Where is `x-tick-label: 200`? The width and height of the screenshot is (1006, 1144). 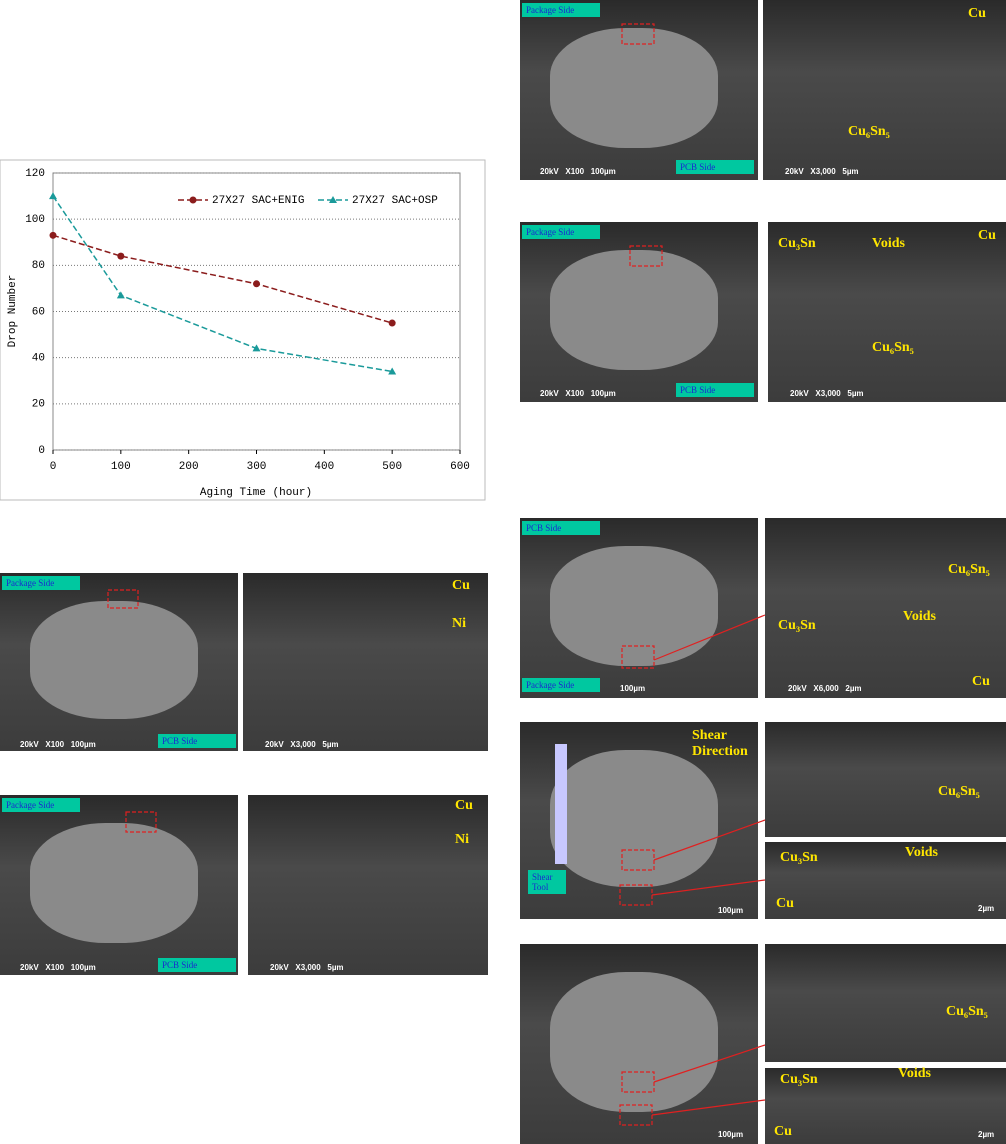
x-tick-label: 200 is located at coordinates (189, 467).